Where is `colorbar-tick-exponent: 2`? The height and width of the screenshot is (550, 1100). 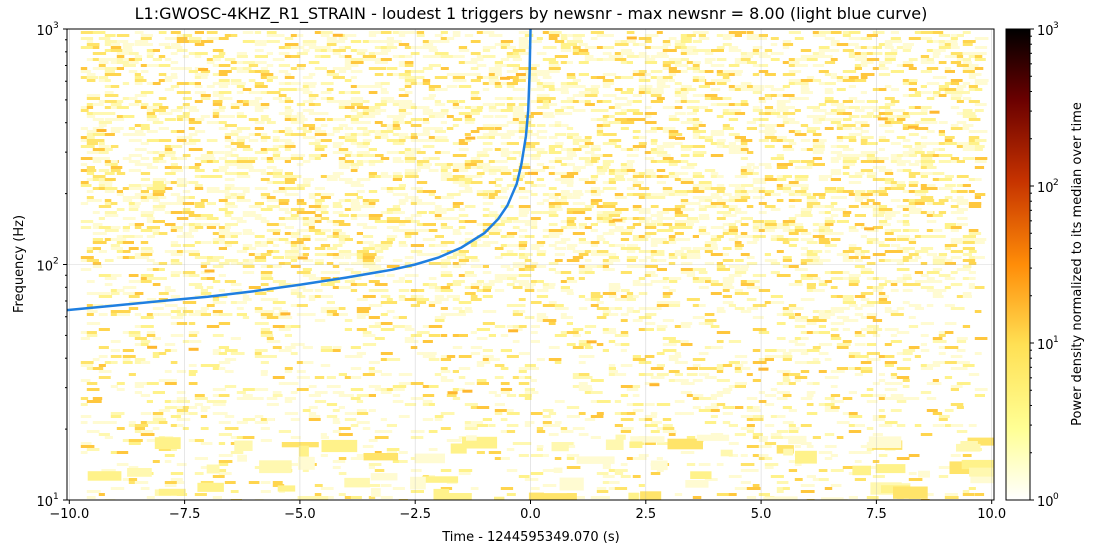
colorbar-tick-exponent: 2 is located at coordinates (1056, 183).